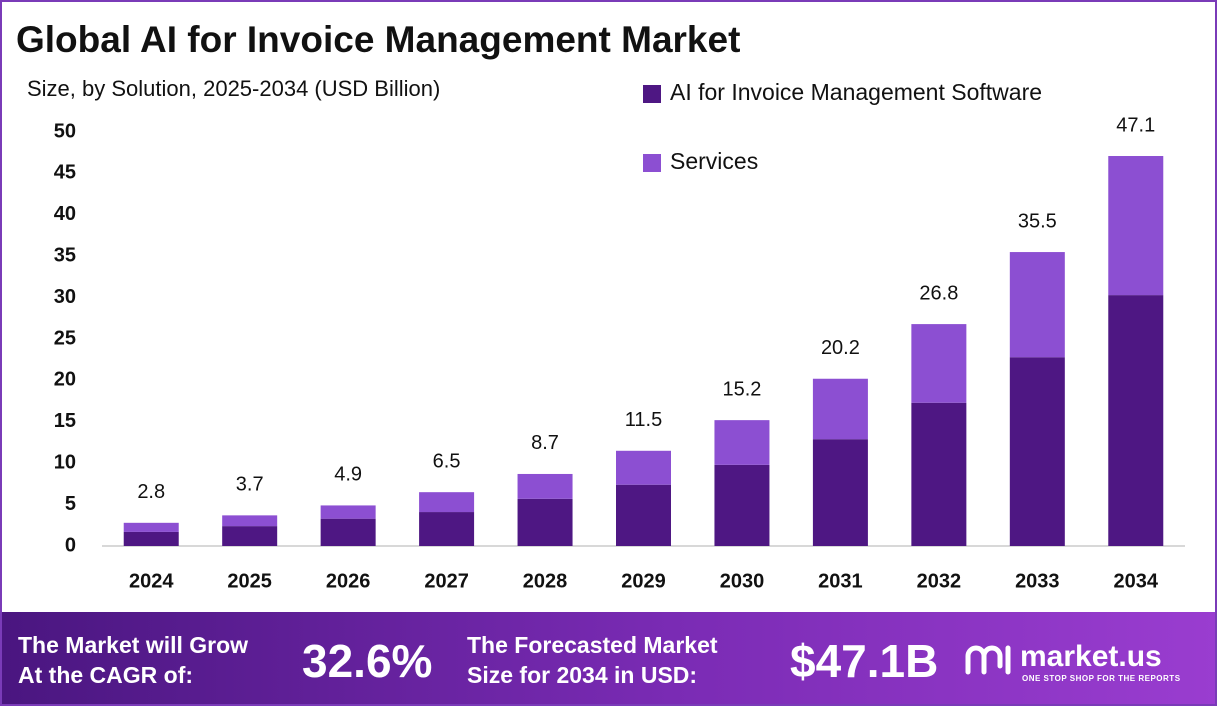 Image resolution: width=1217 pixels, height=706 pixels. Describe the element at coordinates (988, 660) in the screenshot. I see `brand-logo` at that location.